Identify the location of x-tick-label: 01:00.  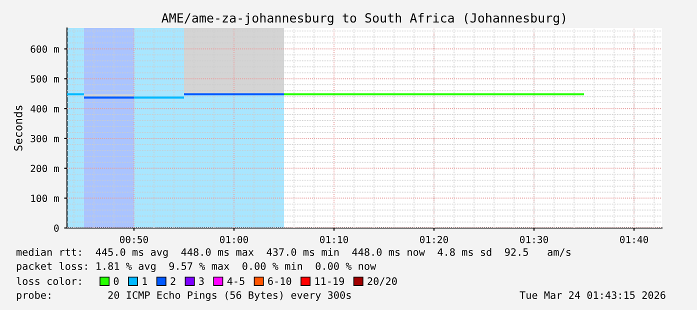
(234, 240).